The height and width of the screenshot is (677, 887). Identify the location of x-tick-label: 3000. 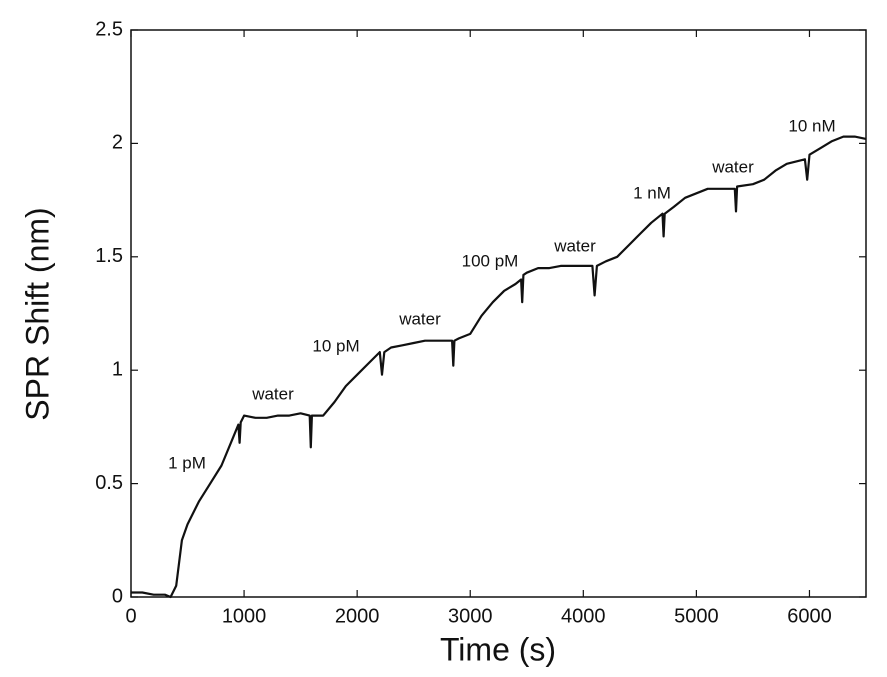
(470, 616).